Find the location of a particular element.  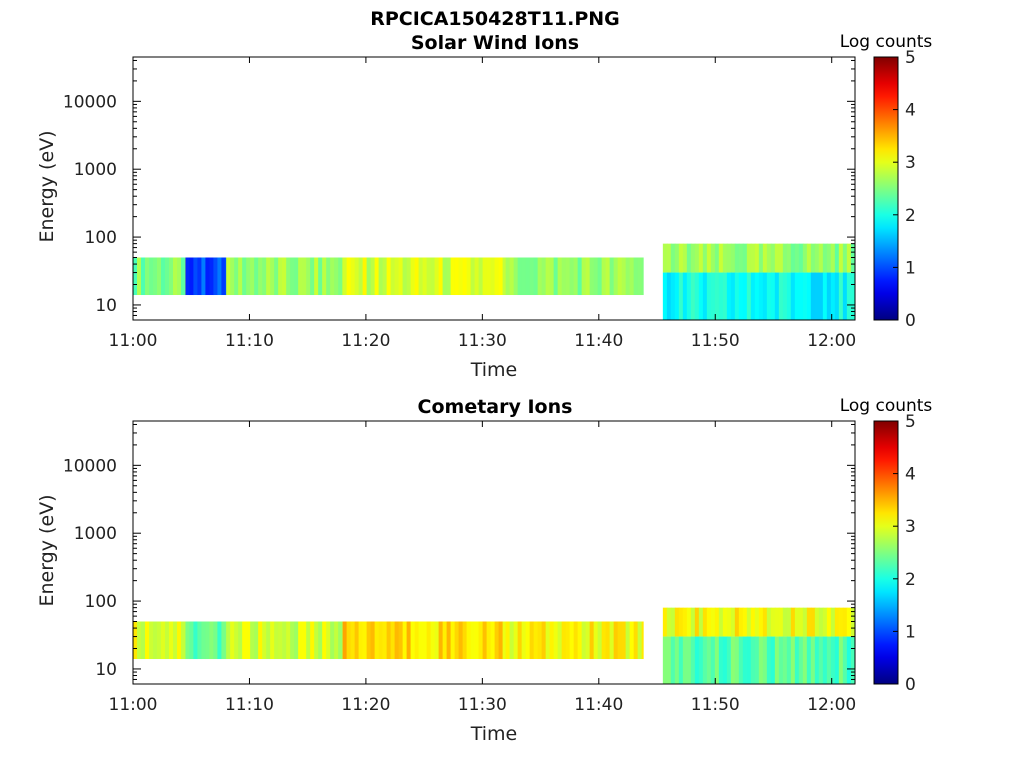

colorbar-label: Log counts is located at coordinates (886, 406).